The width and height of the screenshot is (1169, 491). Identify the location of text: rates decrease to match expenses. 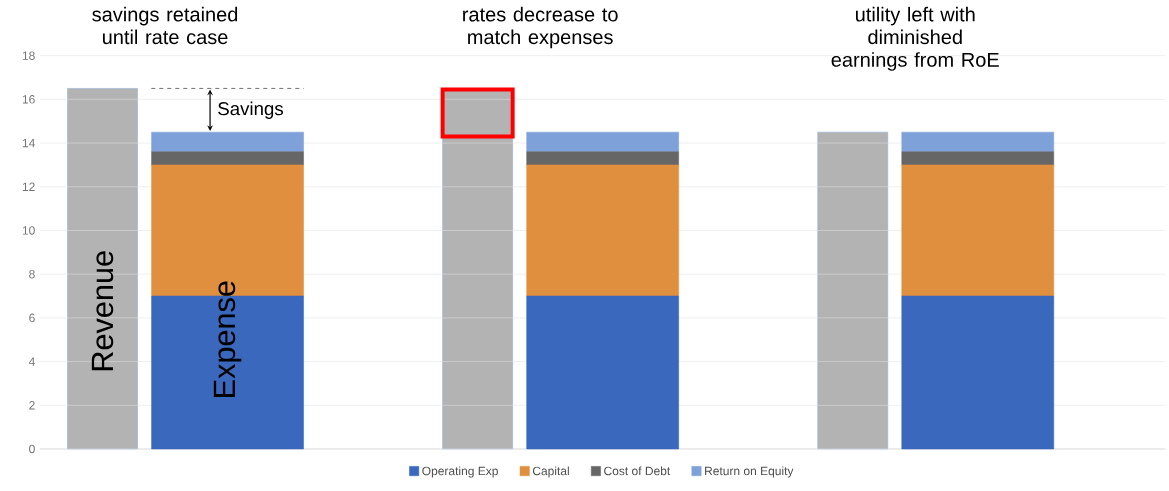
(540, 27).